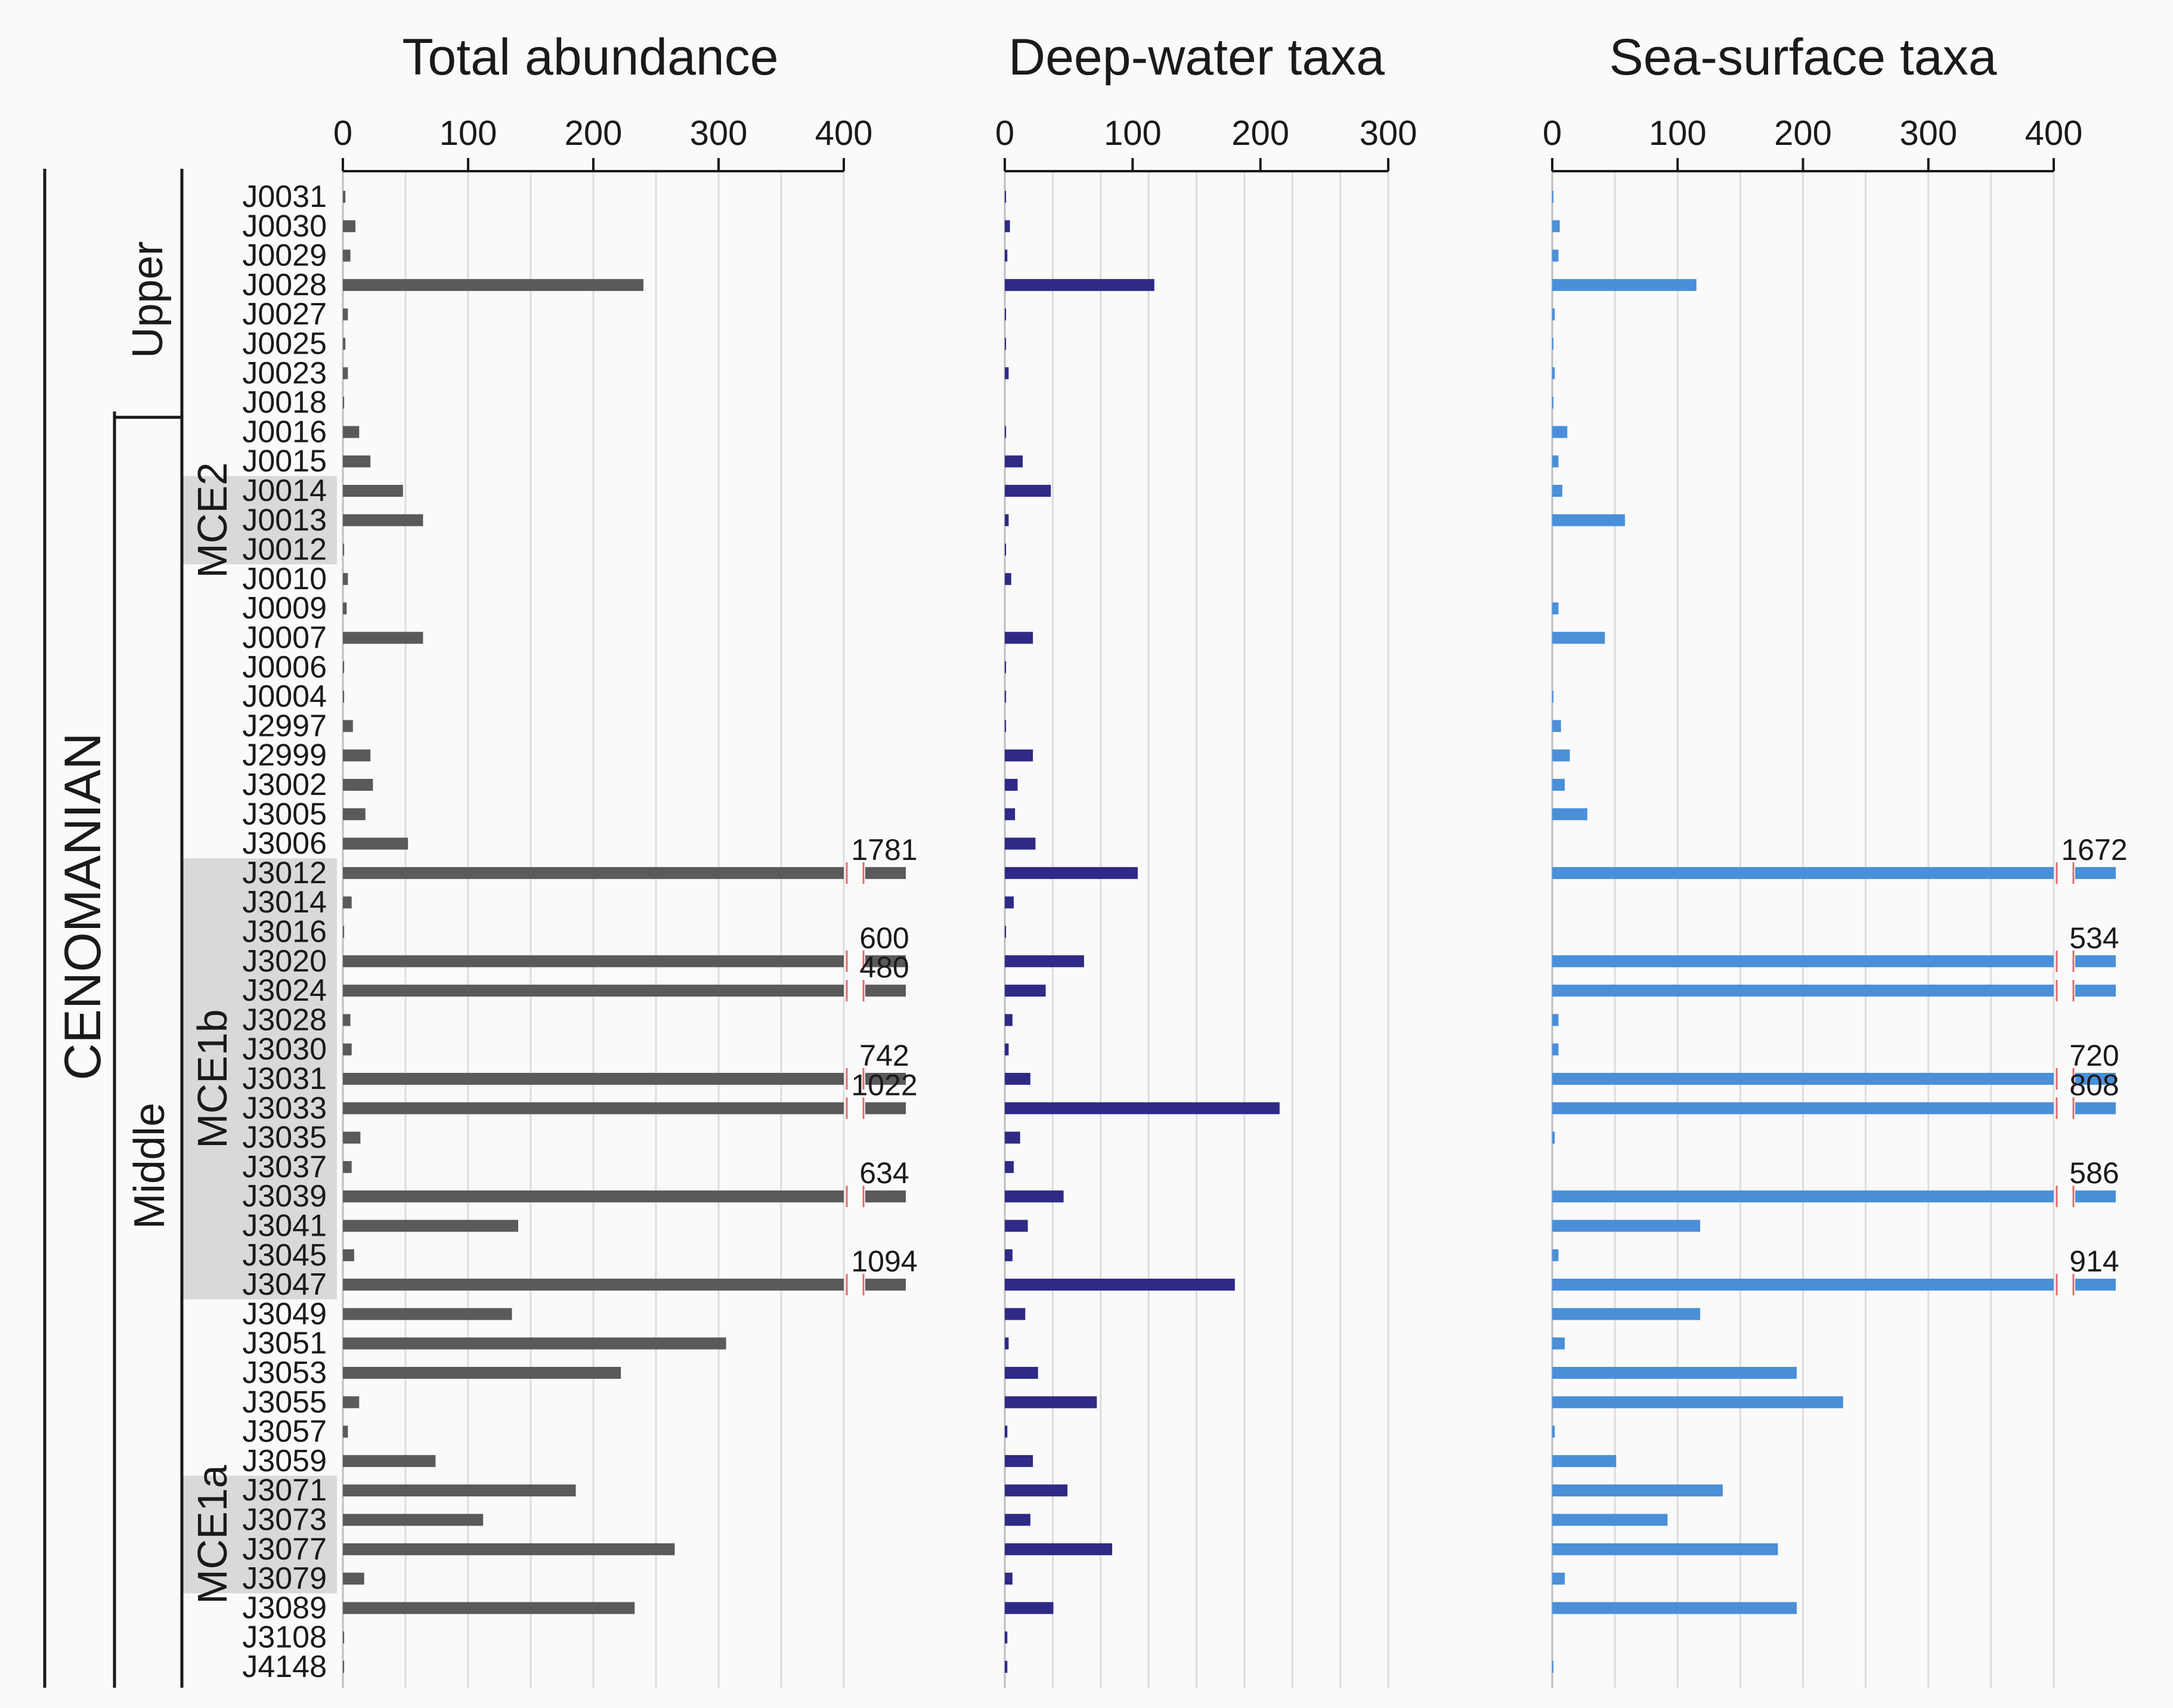 Image resolution: width=2173 pixels, height=1708 pixels. Describe the element at coordinates (212, 520) in the screenshot. I see `zone-label: MCE2` at that location.